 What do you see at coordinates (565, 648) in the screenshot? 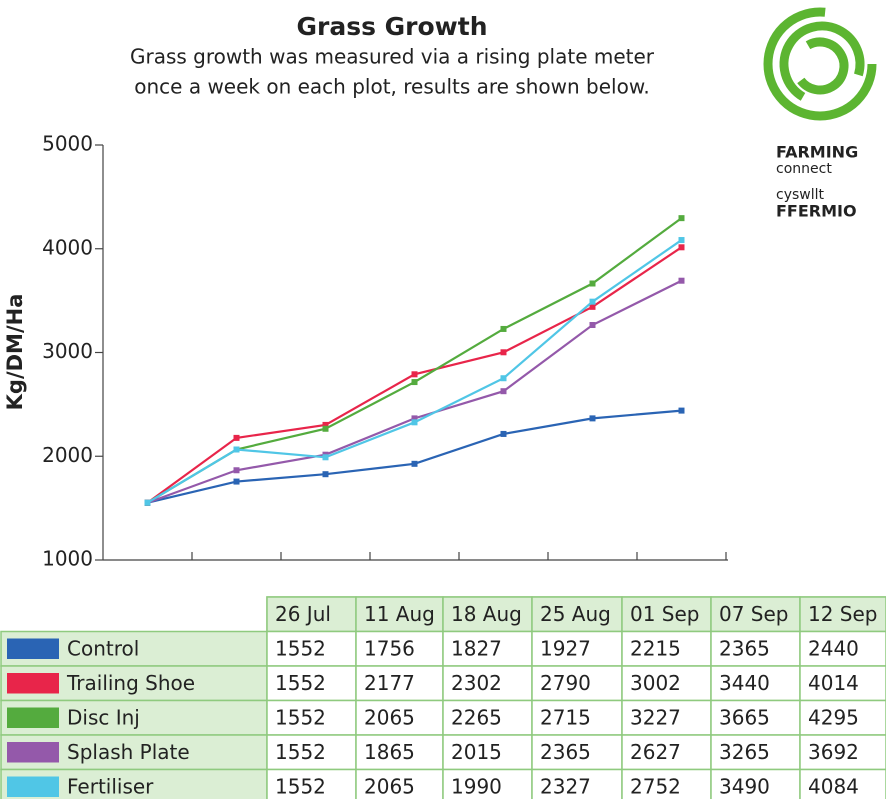
I see `table-value: 1927` at bounding box center [565, 648].